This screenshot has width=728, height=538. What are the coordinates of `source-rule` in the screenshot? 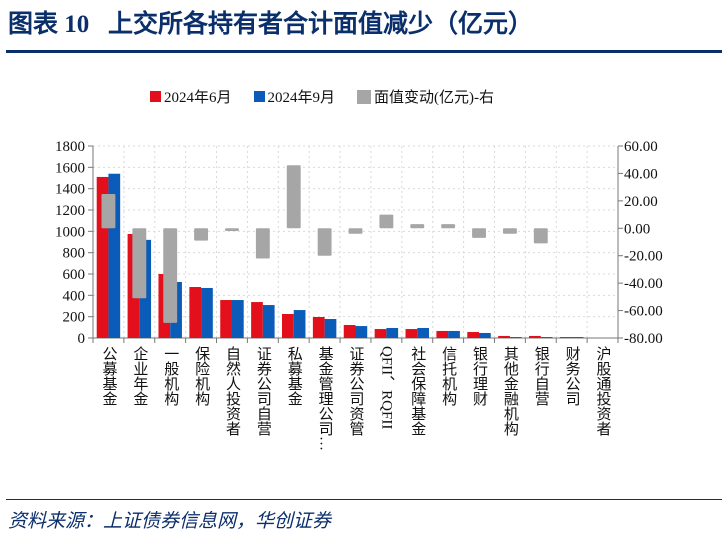 It's located at (364, 499).